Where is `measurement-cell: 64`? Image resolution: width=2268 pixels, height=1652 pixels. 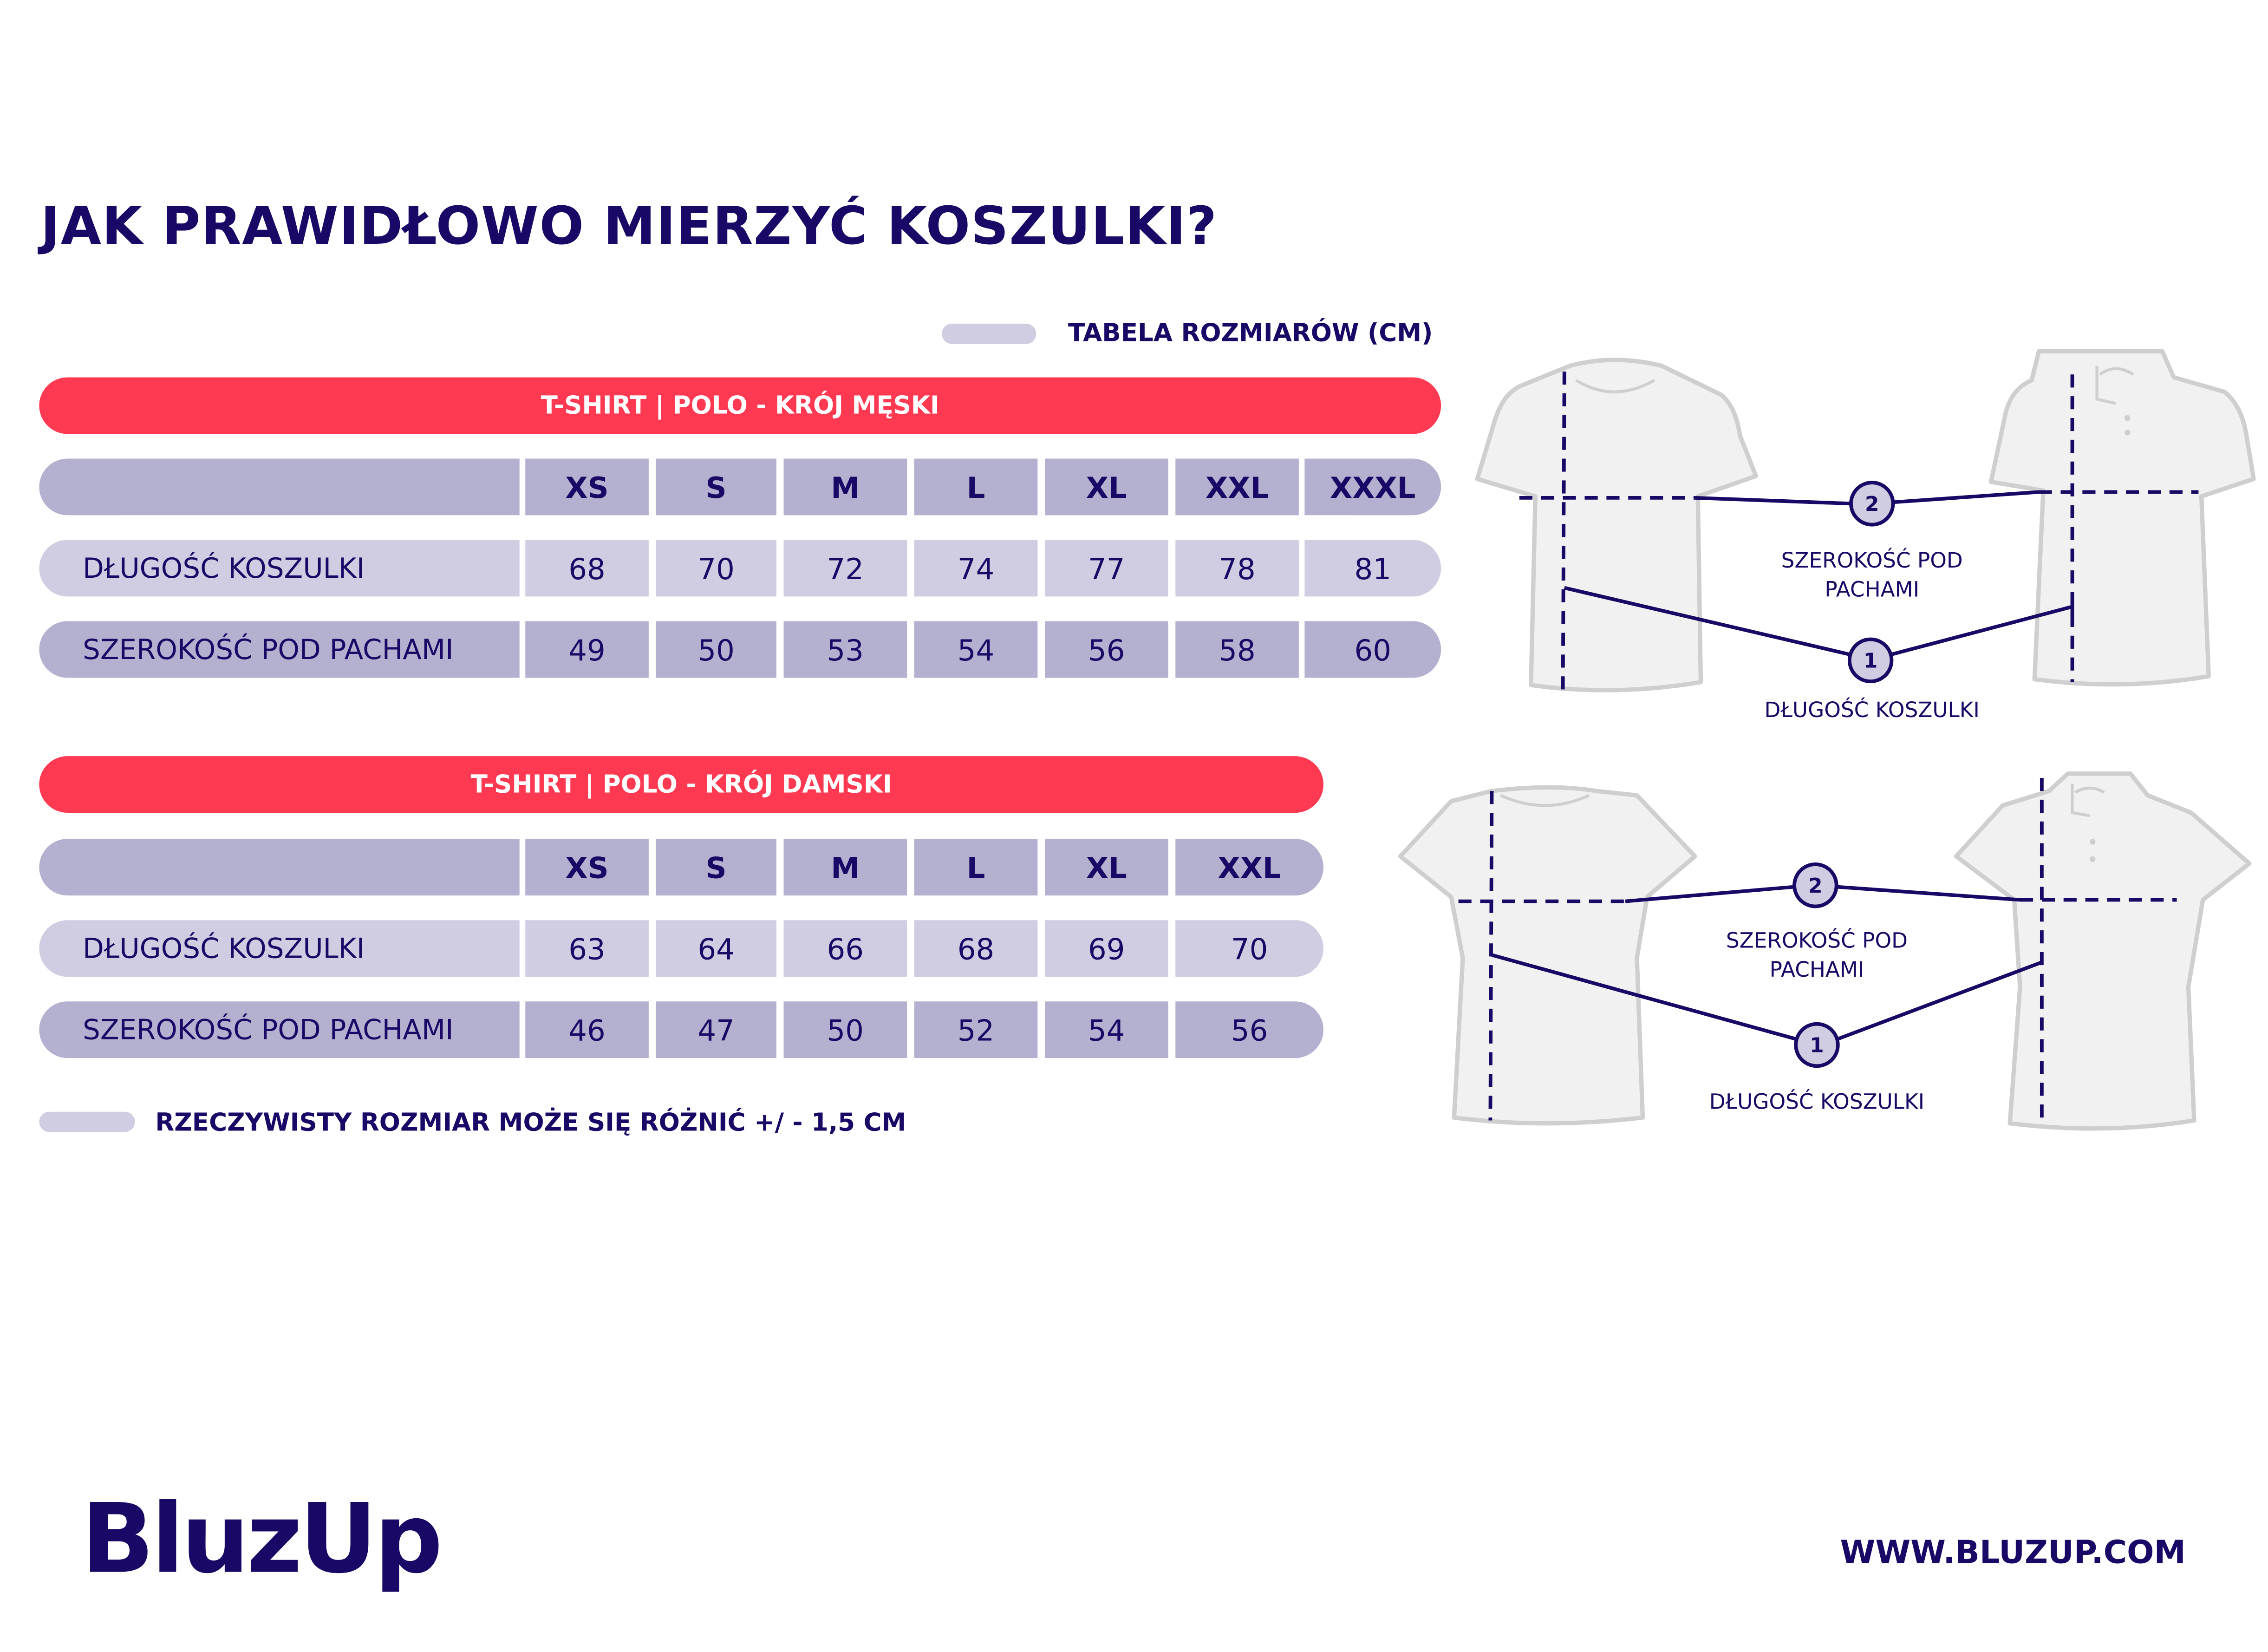 measurement-cell: 64 is located at coordinates (716, 948).